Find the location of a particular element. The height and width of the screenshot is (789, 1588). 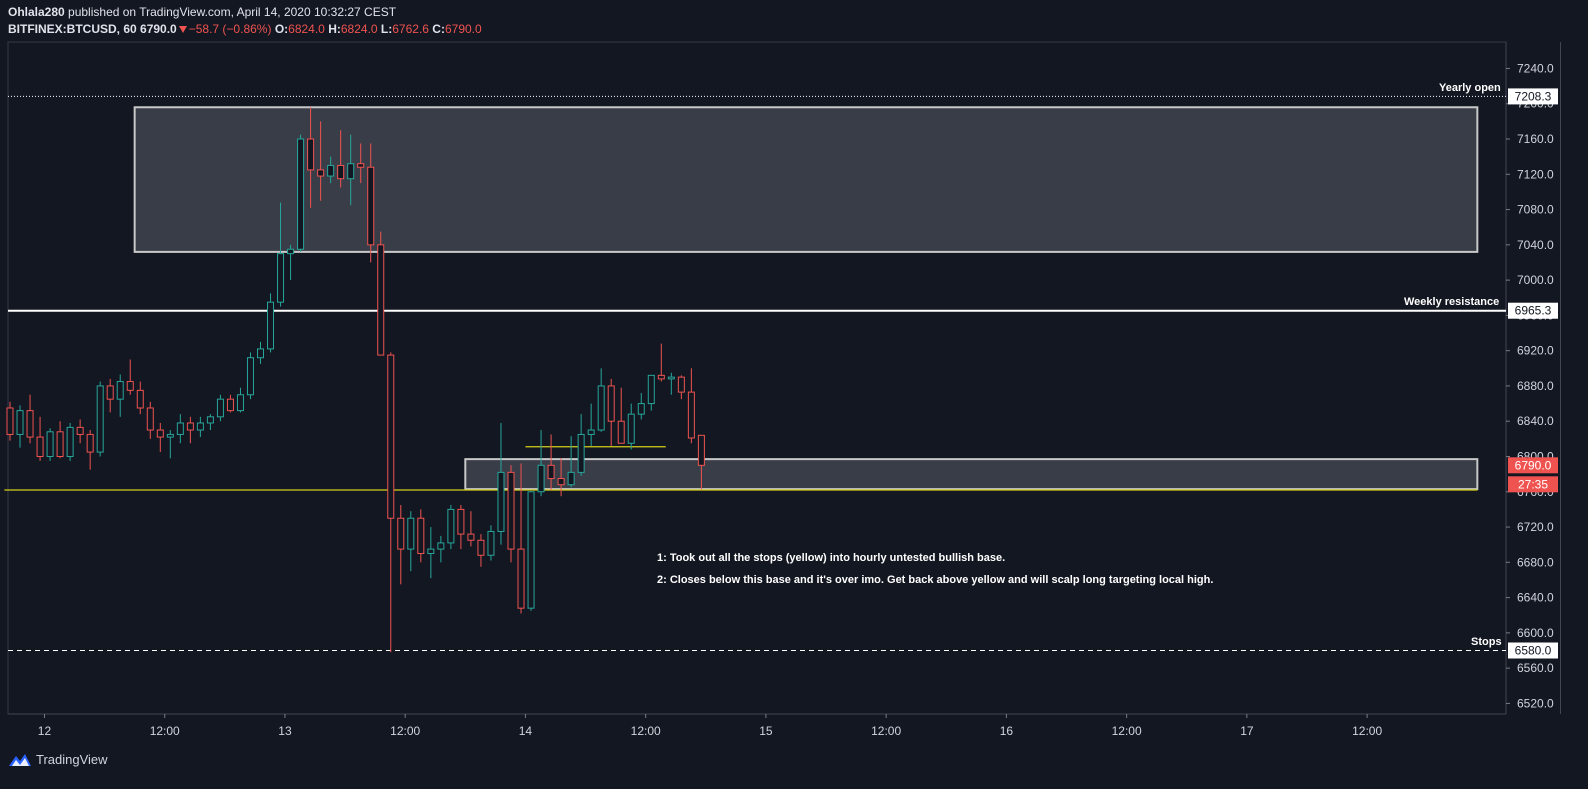

price-tick-label: 7240.0 is located at coordinates (1535, 68).